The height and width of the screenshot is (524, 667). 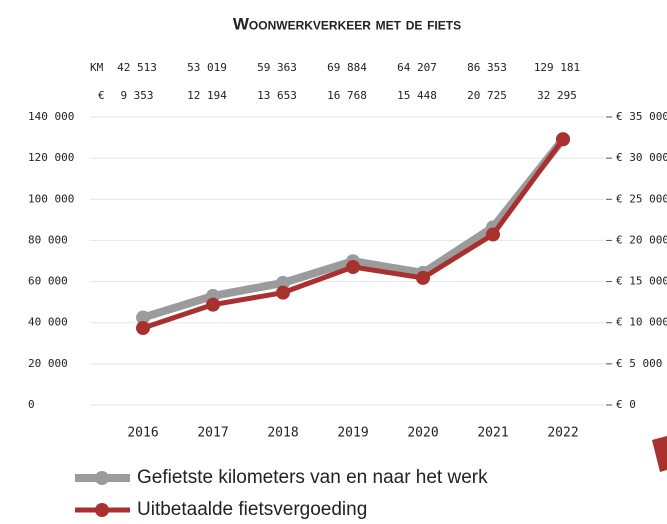 I want to click on value-label: 15 448, so click(x=417, y=95).